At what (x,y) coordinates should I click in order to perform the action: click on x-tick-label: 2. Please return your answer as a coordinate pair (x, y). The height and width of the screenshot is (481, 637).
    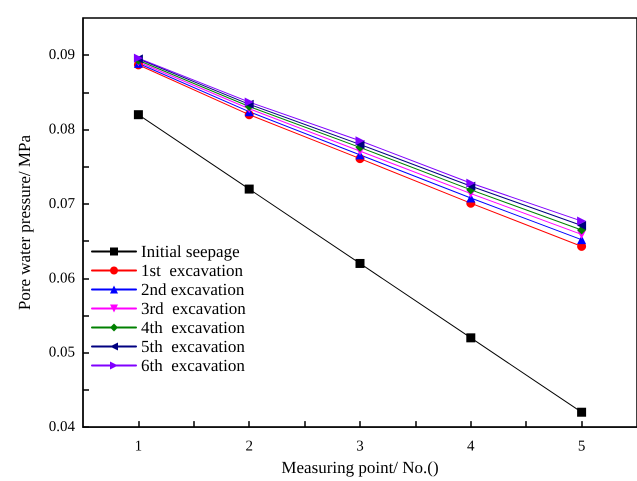
    Looking at the image, I should click on (249, 446).